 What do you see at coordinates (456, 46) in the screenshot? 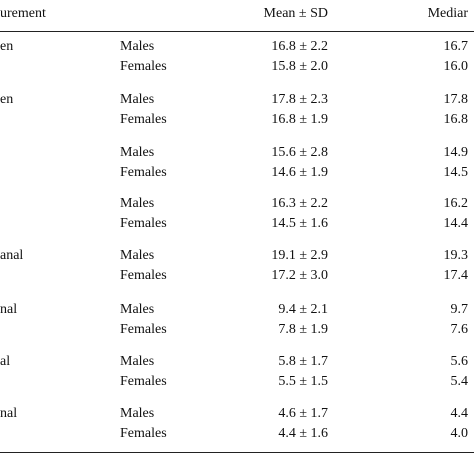
I see `median-cell: 16.7` at bounding box center [456, 46].